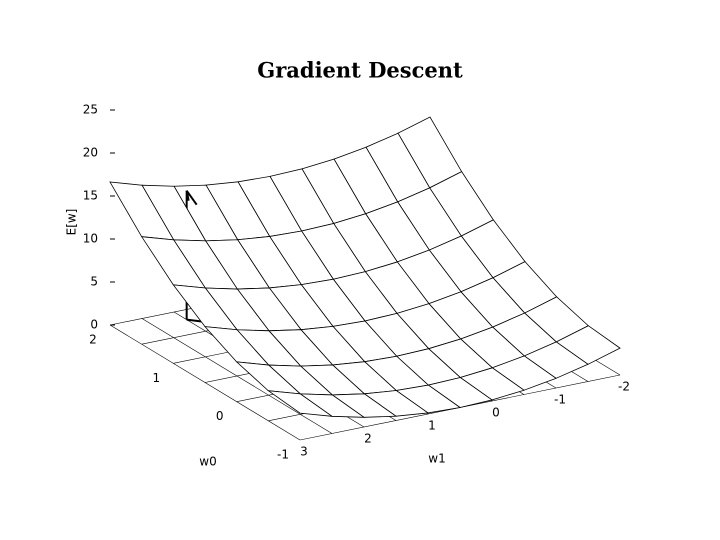 This screenshot has height=540, width=720. What do you see at coordinates (94, 325) in the screenshot?
I see `z-tick-label: 0` at bounding box center [94, 325].